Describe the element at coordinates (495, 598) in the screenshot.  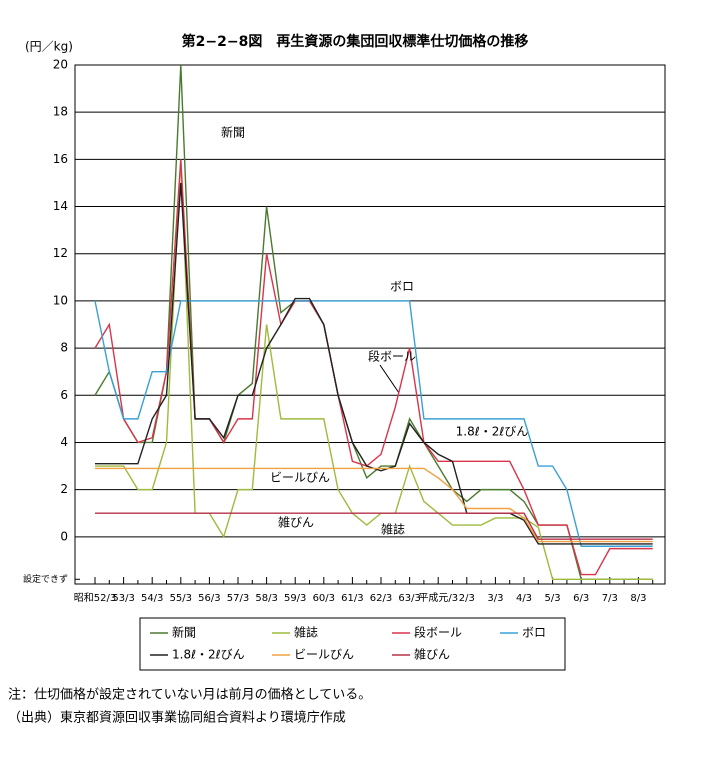
I see `x-tick-label: 3/3` at that location.